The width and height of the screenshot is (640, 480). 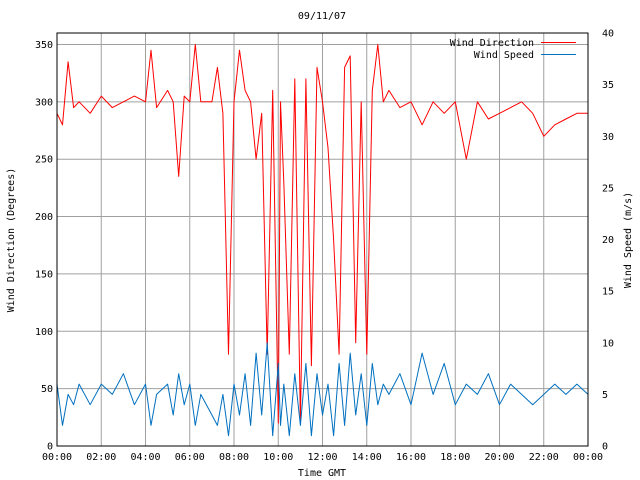 I want to click on y-right-axis-label: Wind Speed (m/s), so click(x=628, y=240).